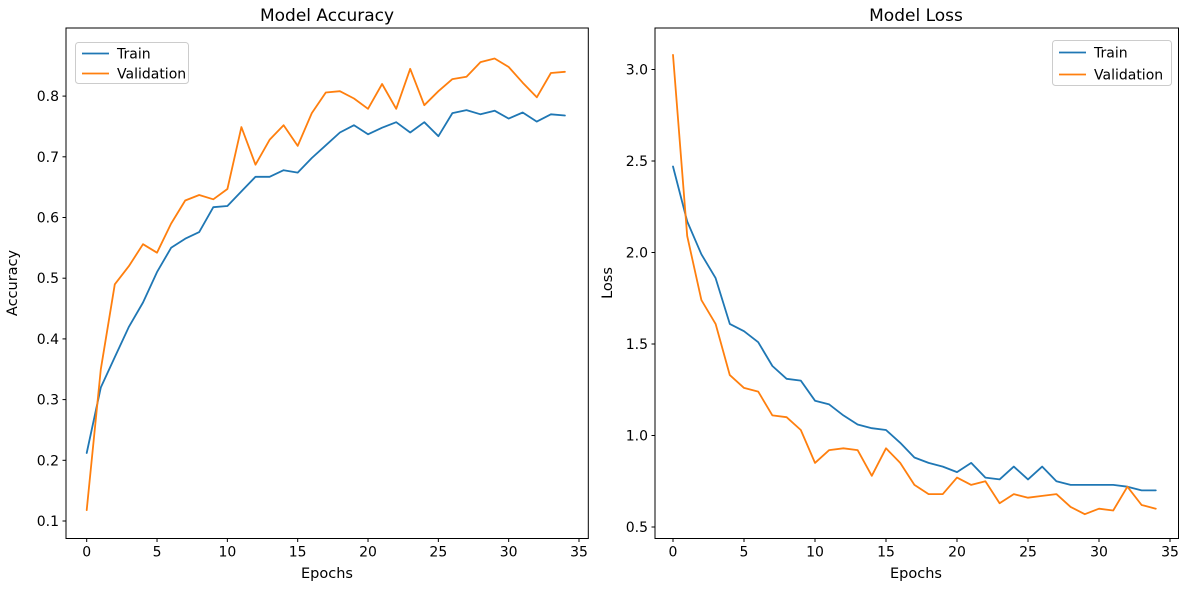  I want to click on loss-chart-title: Model Loss, so click(916, 16).